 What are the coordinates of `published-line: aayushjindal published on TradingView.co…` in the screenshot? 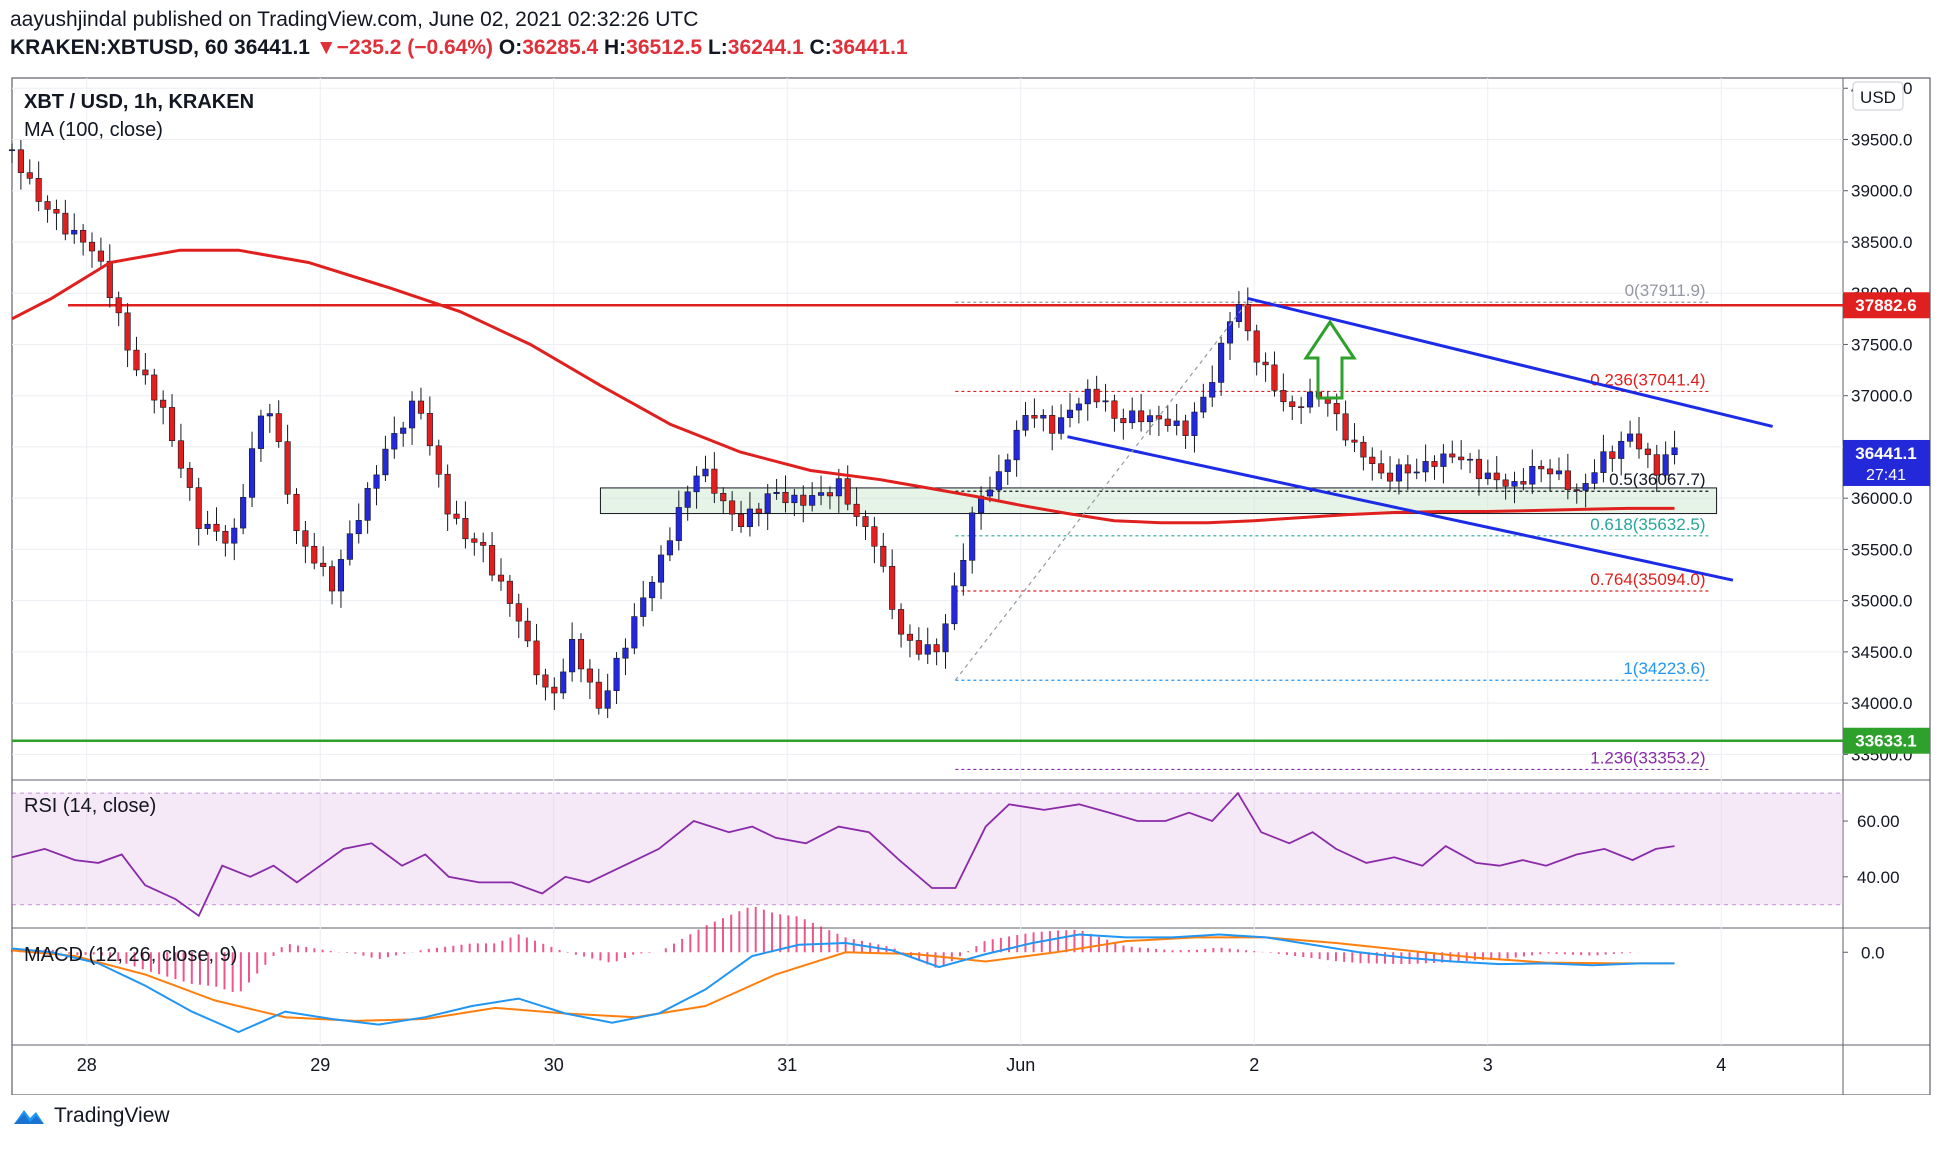 It's located at (354, 20).